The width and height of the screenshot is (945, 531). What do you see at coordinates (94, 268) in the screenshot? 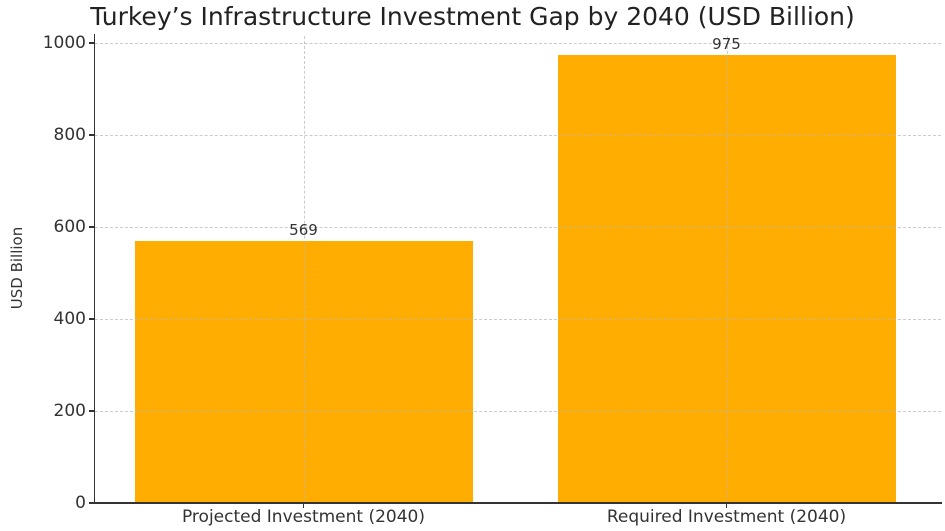
I see `y-axis-spine` at bounding box center [94, 268].